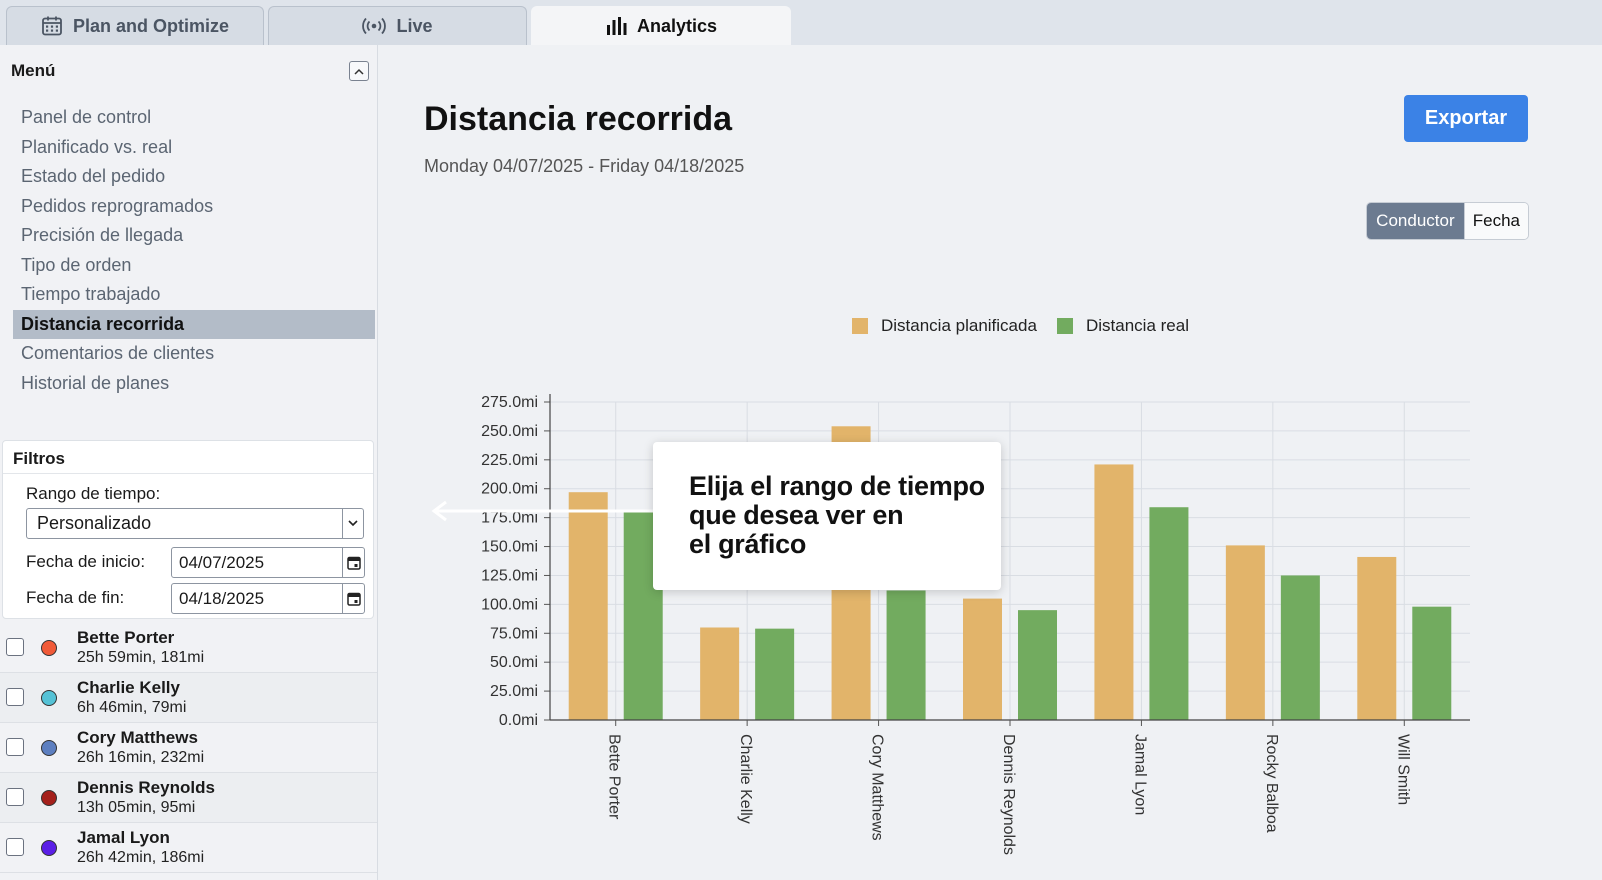 The height and width of the screenshot is (880, 1602). Describe the element at coordinates (414, 25) in the screenshot. I see `tab-label: Live` at that location.